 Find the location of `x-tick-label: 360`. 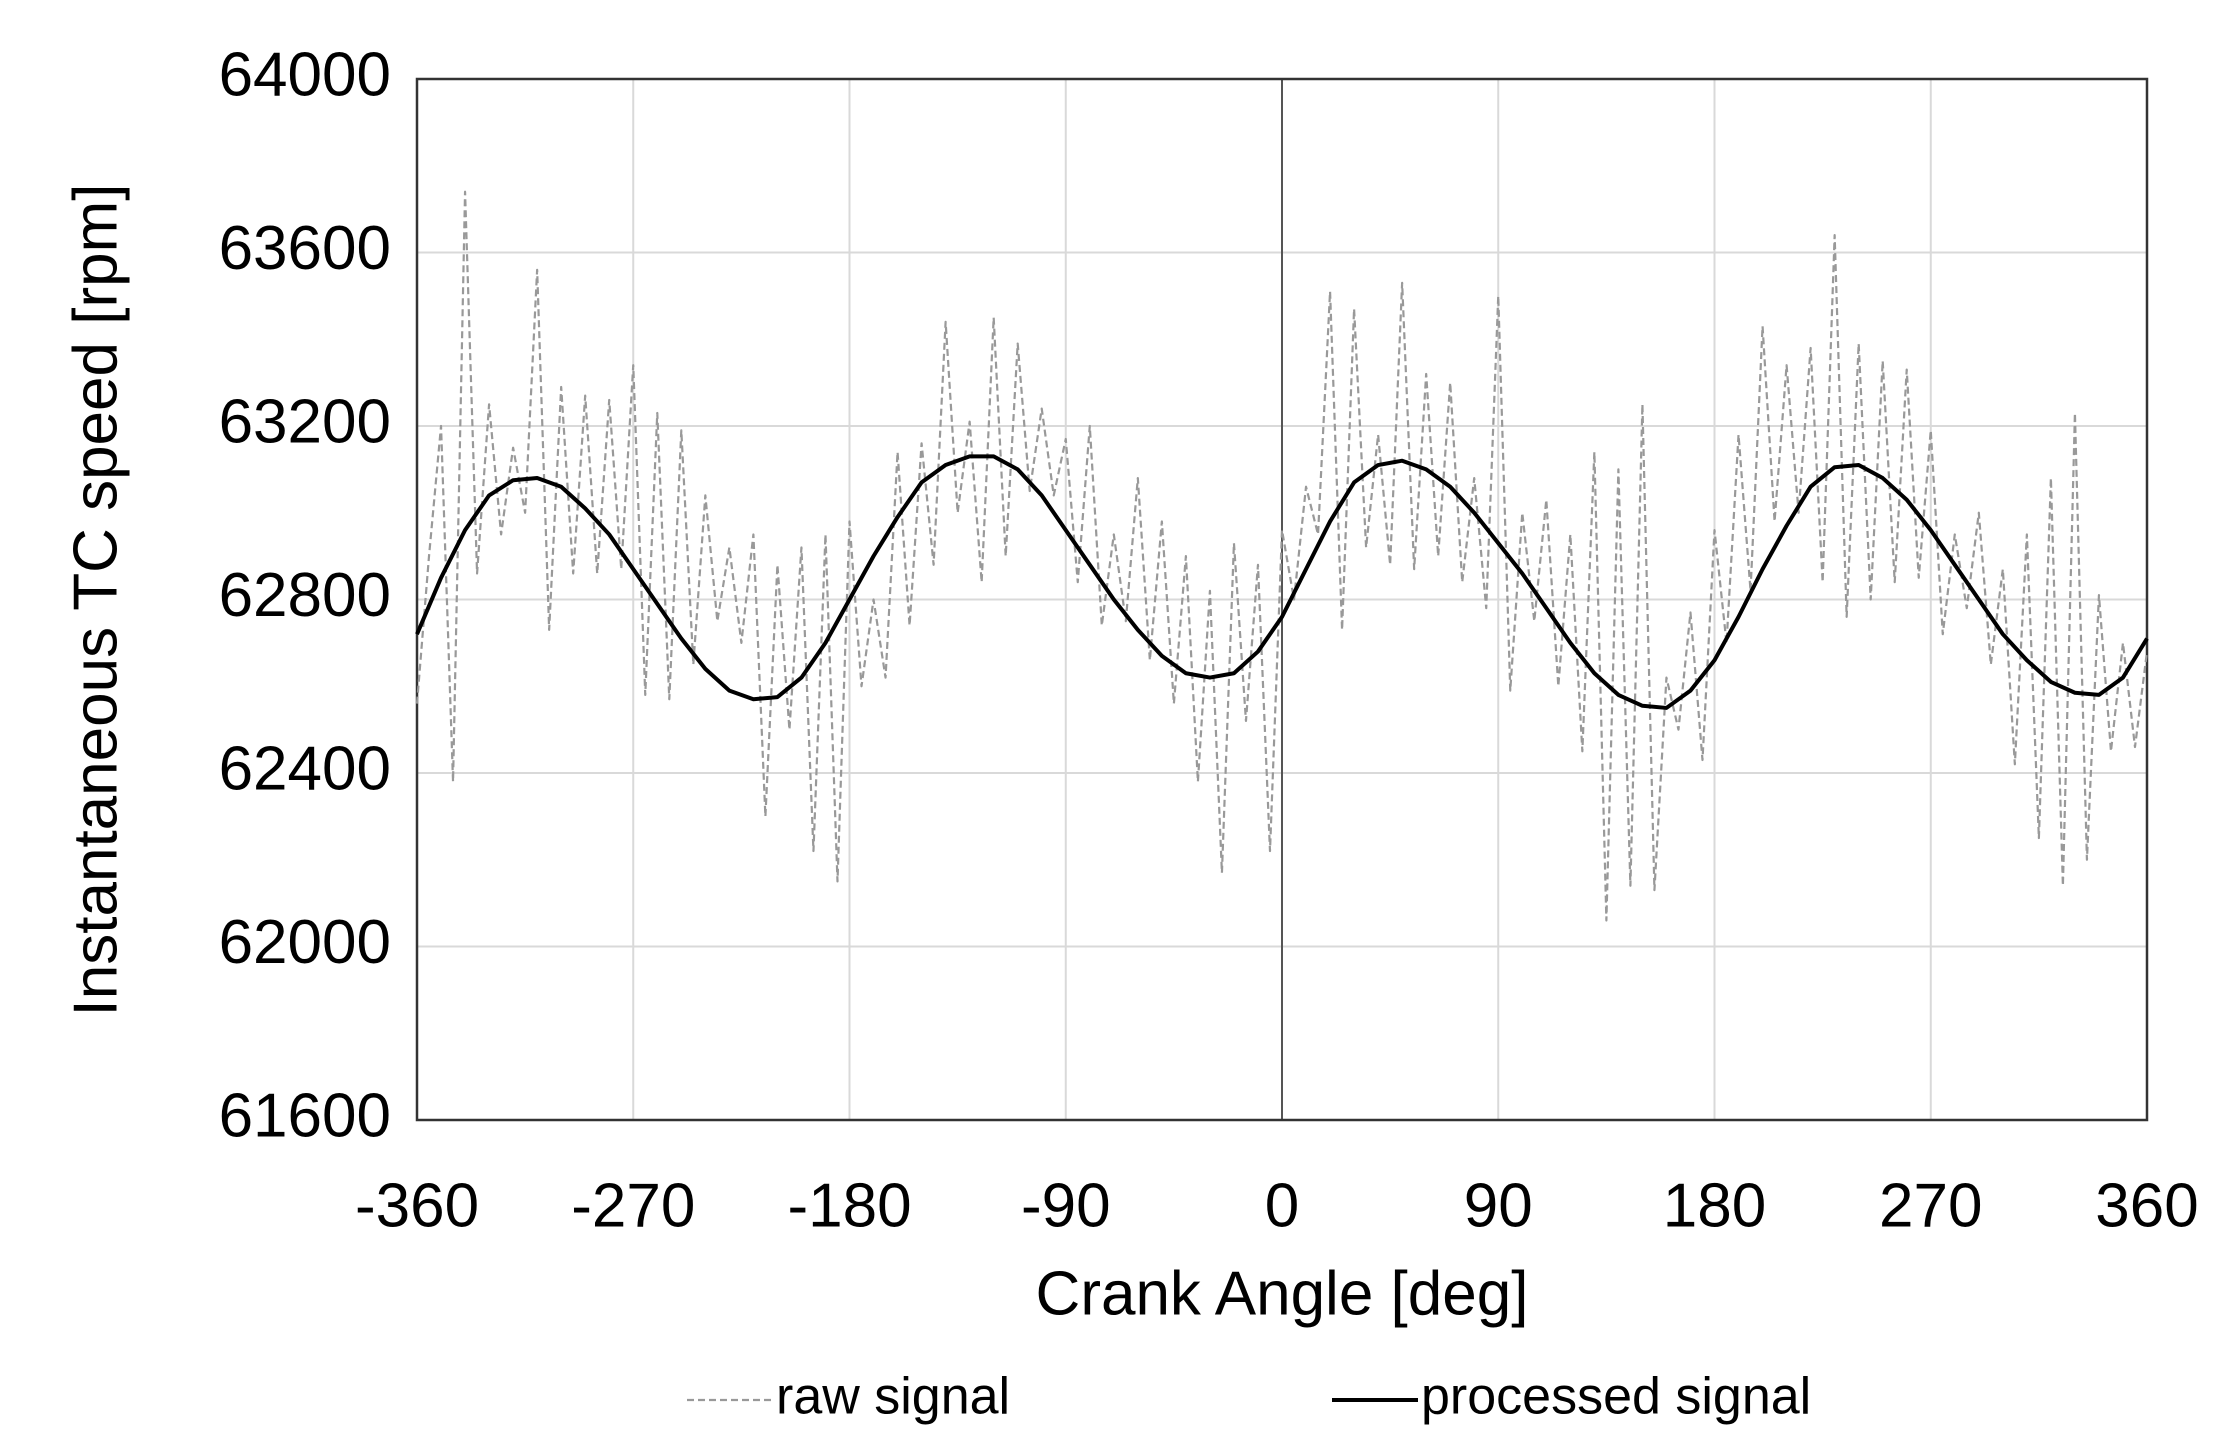

x-tick-label: 360 is located at coordinates (2146, 1205).